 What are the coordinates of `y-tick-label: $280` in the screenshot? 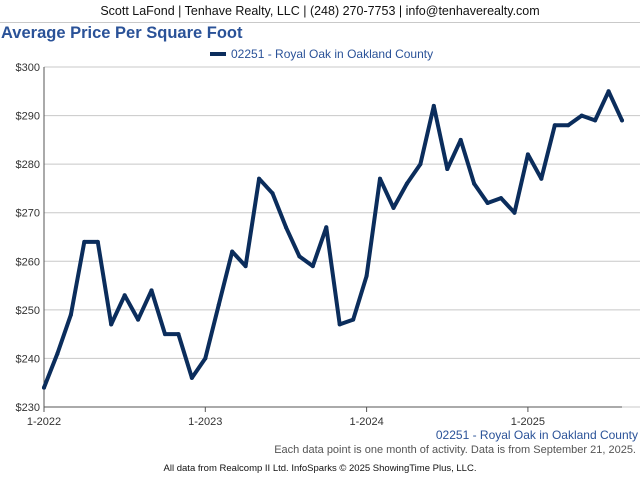 It's located at (28, 165).